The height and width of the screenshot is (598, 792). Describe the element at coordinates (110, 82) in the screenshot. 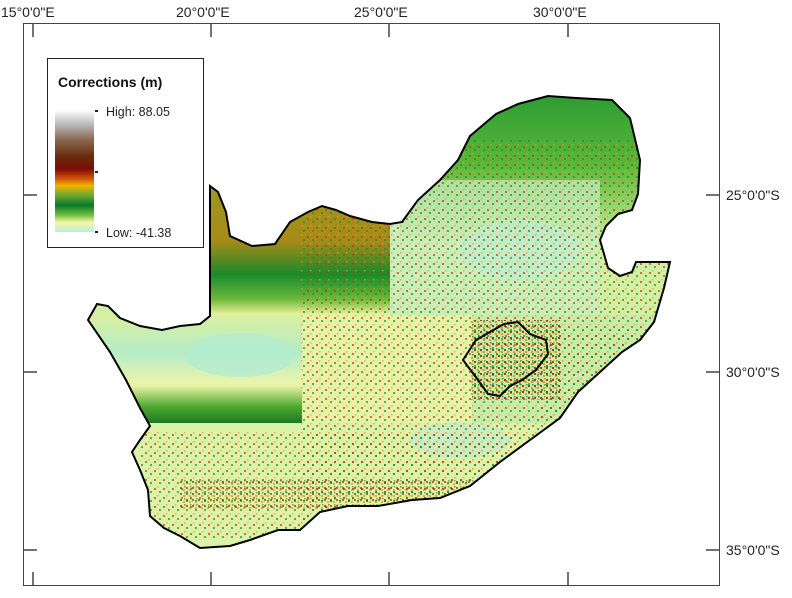

I see `legend-title: Corrections (m)` at that location.